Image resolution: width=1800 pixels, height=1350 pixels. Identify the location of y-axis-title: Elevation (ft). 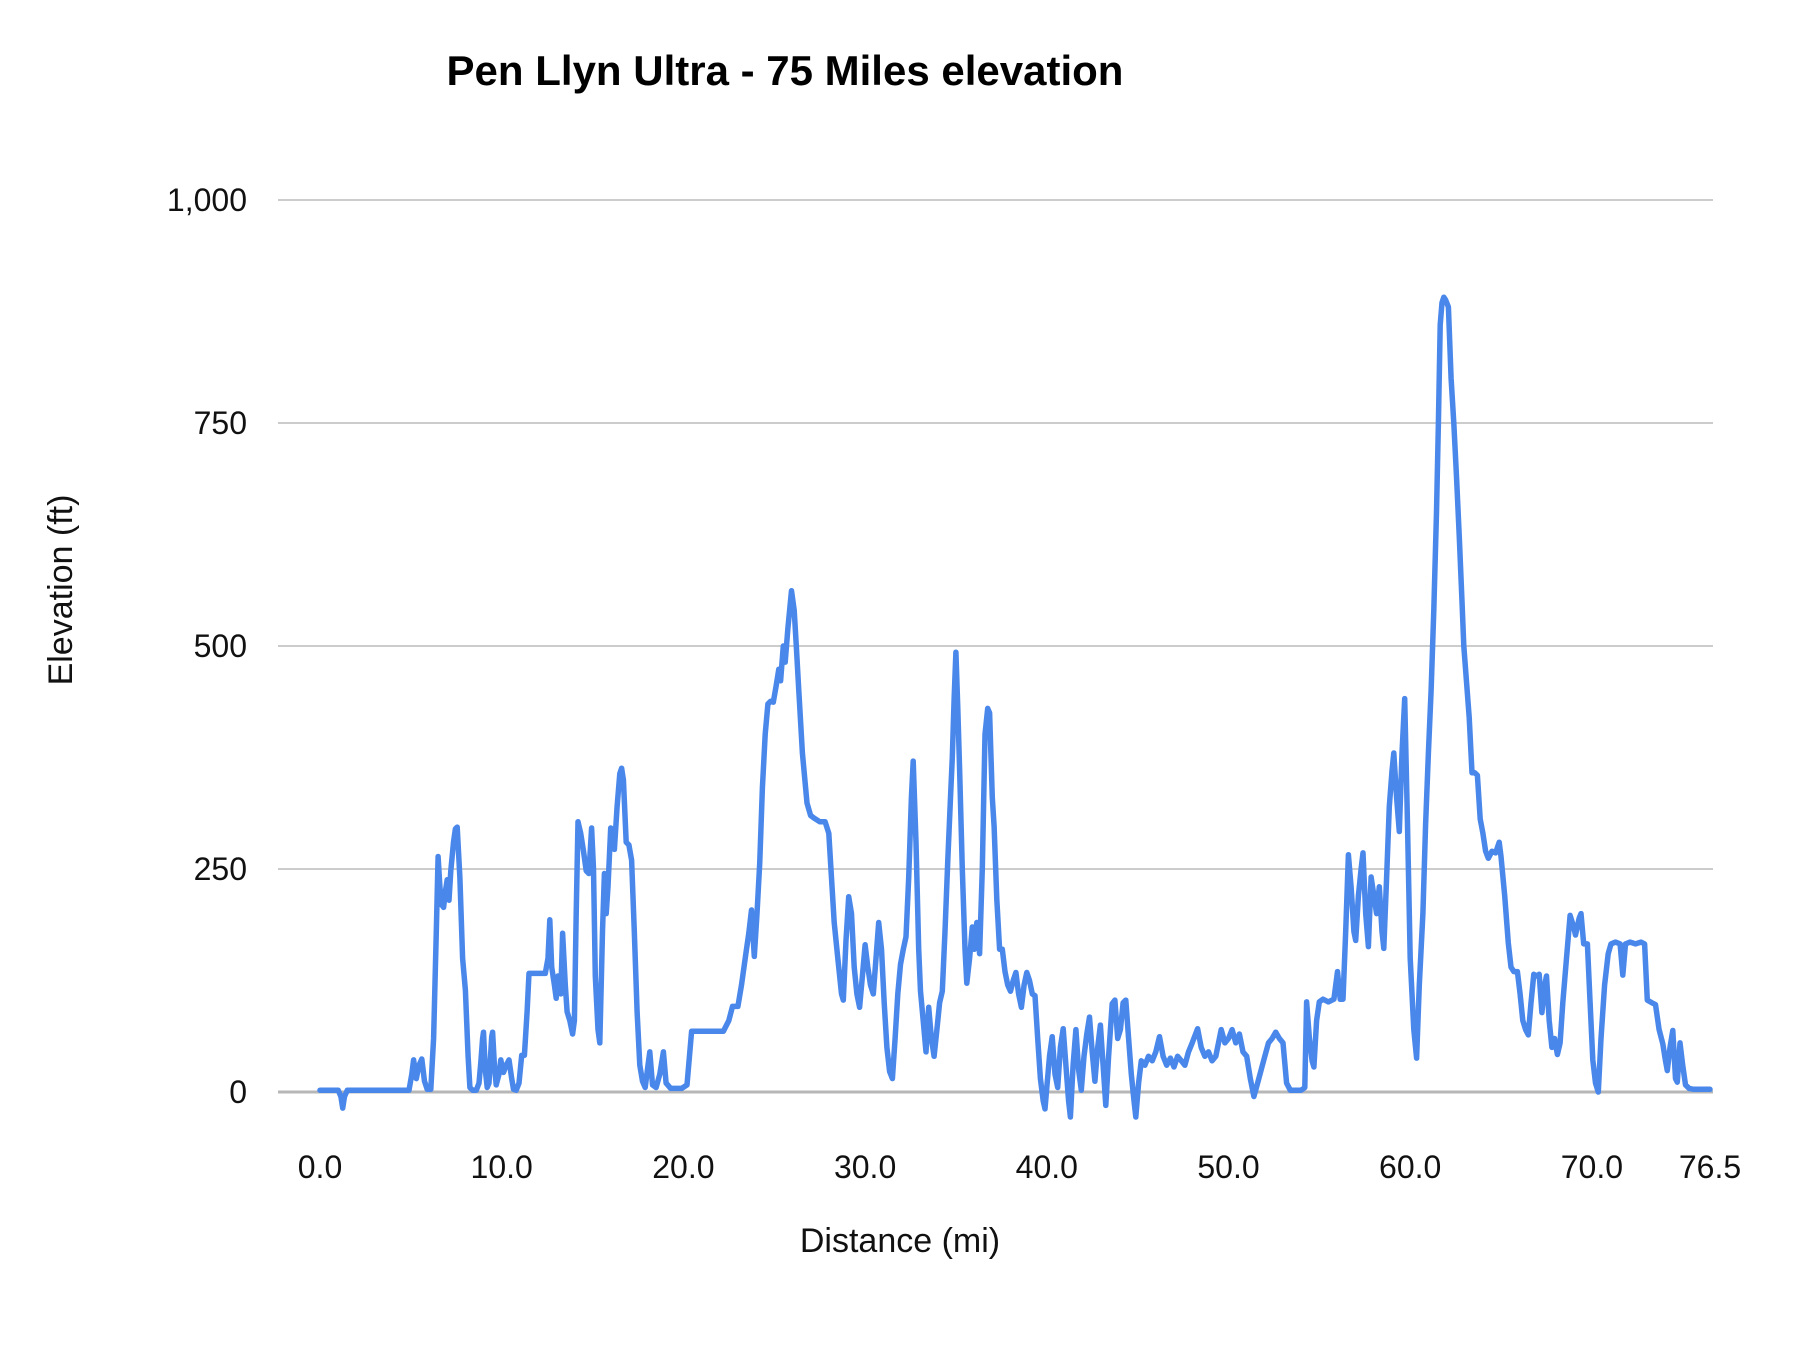
(61, 590).